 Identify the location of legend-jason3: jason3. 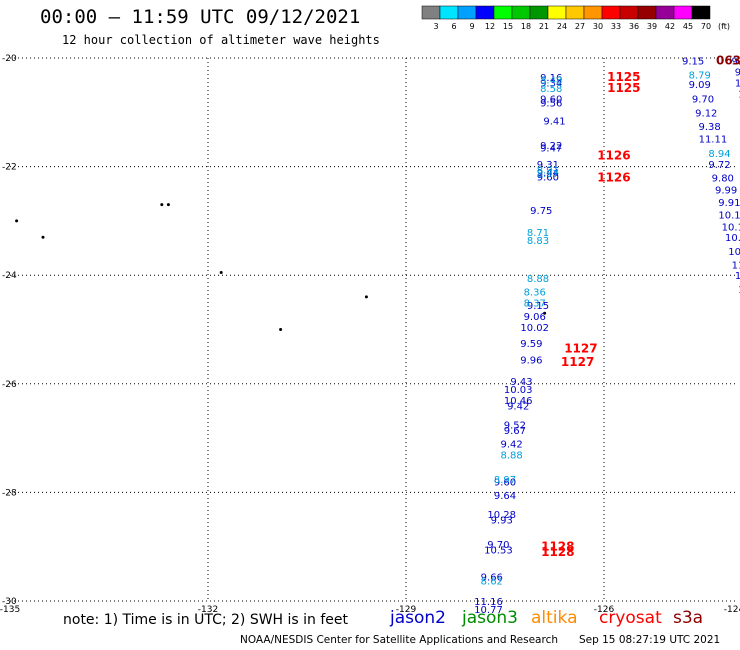
(490, 618).